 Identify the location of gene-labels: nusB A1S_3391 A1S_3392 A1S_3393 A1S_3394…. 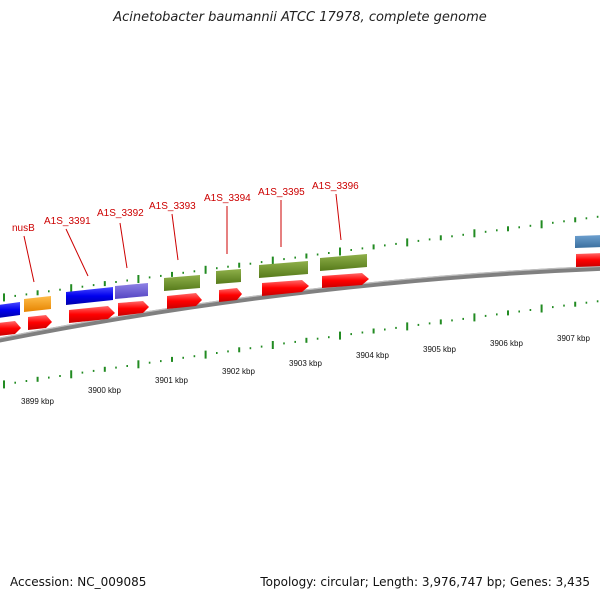
(185, 207).